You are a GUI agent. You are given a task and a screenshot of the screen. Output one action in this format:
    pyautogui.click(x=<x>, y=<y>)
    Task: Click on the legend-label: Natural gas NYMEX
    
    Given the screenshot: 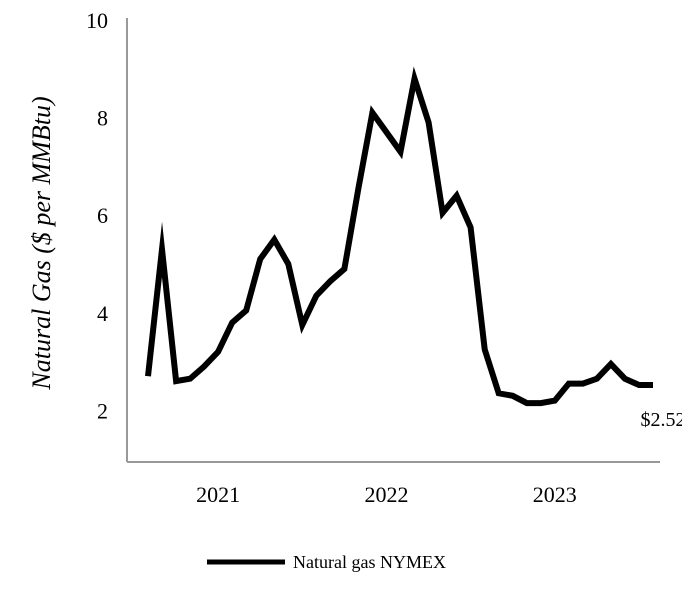 What is the action you would take?
    pyautogui.click(x=369, y=562)
    